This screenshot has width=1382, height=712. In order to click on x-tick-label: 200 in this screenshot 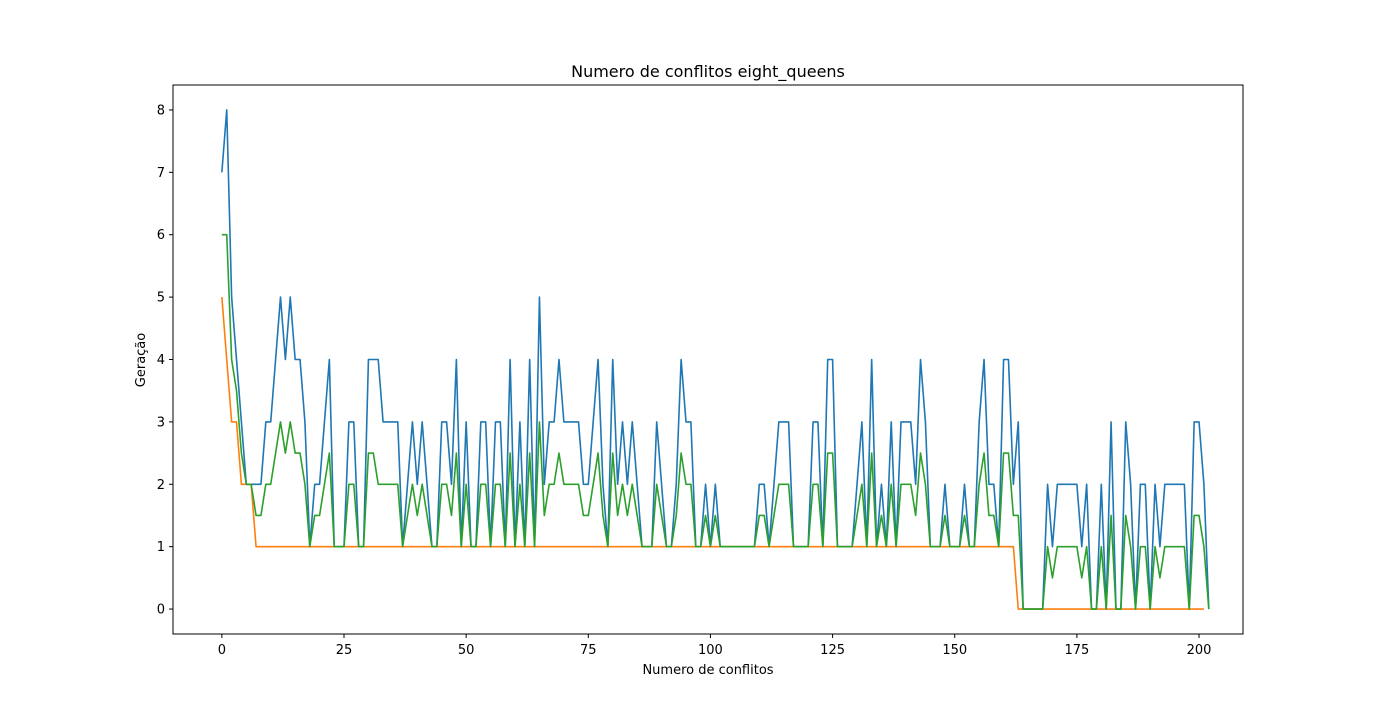, I will do `click(1199, 650)`.